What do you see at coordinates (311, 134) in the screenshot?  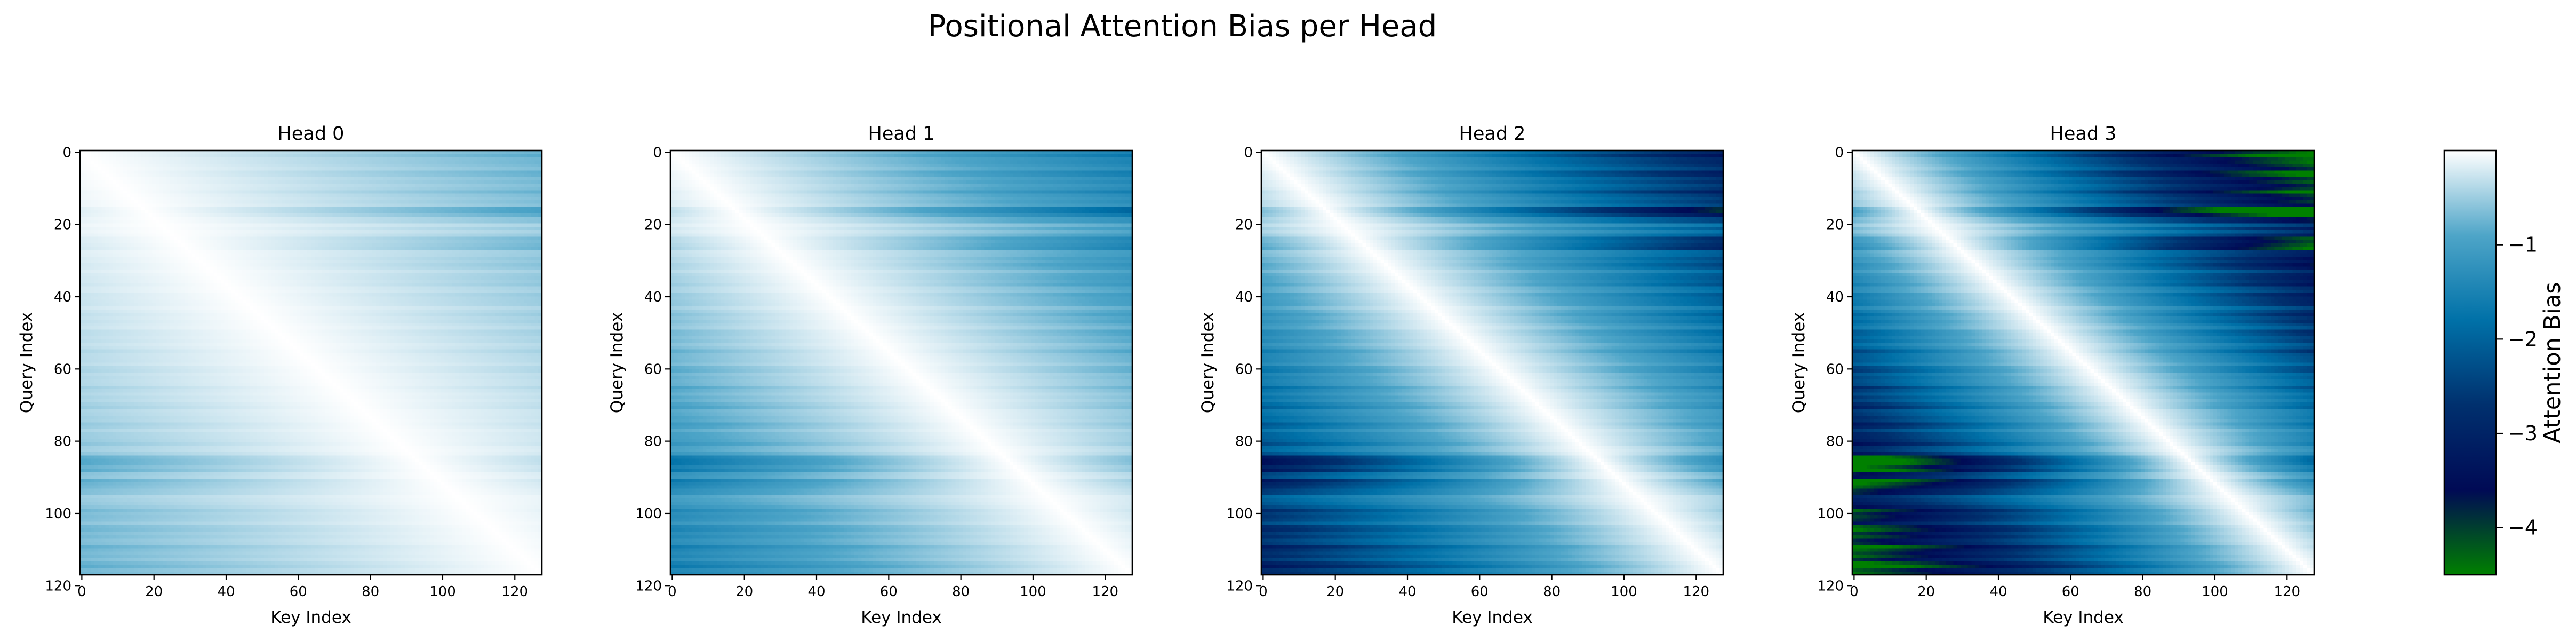 I see `panel-title: Head 0` at bounding box center [311, 134].